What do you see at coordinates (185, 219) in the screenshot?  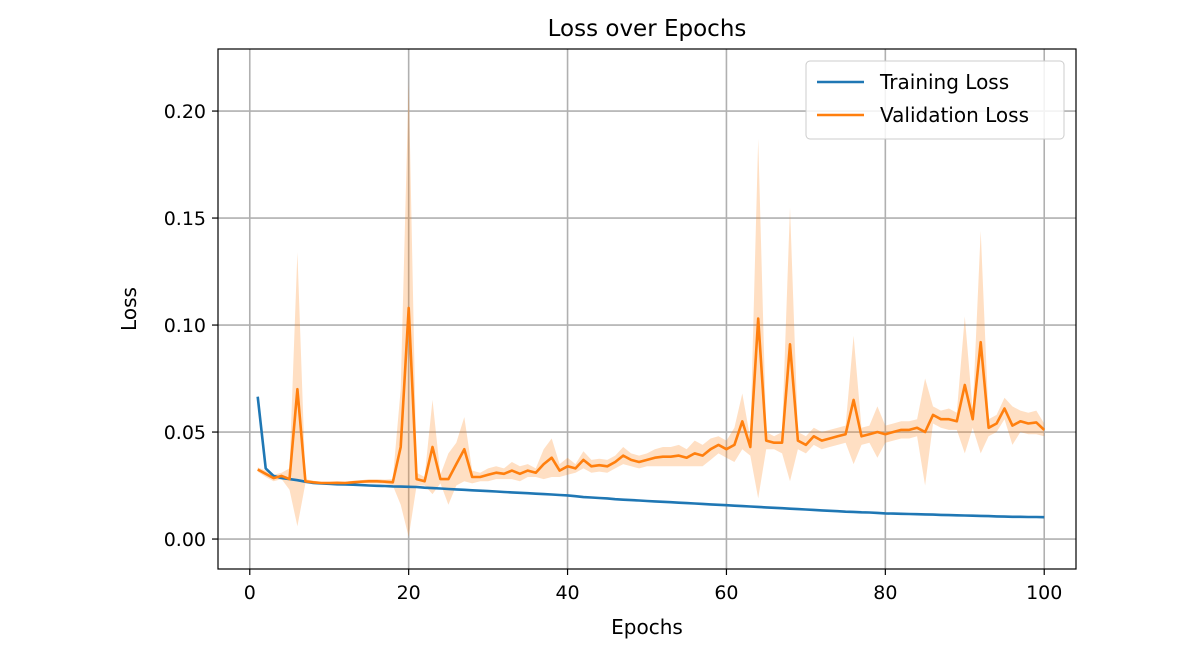 I see `y-tick-label: 0.15` at bounding box center [185, 219].